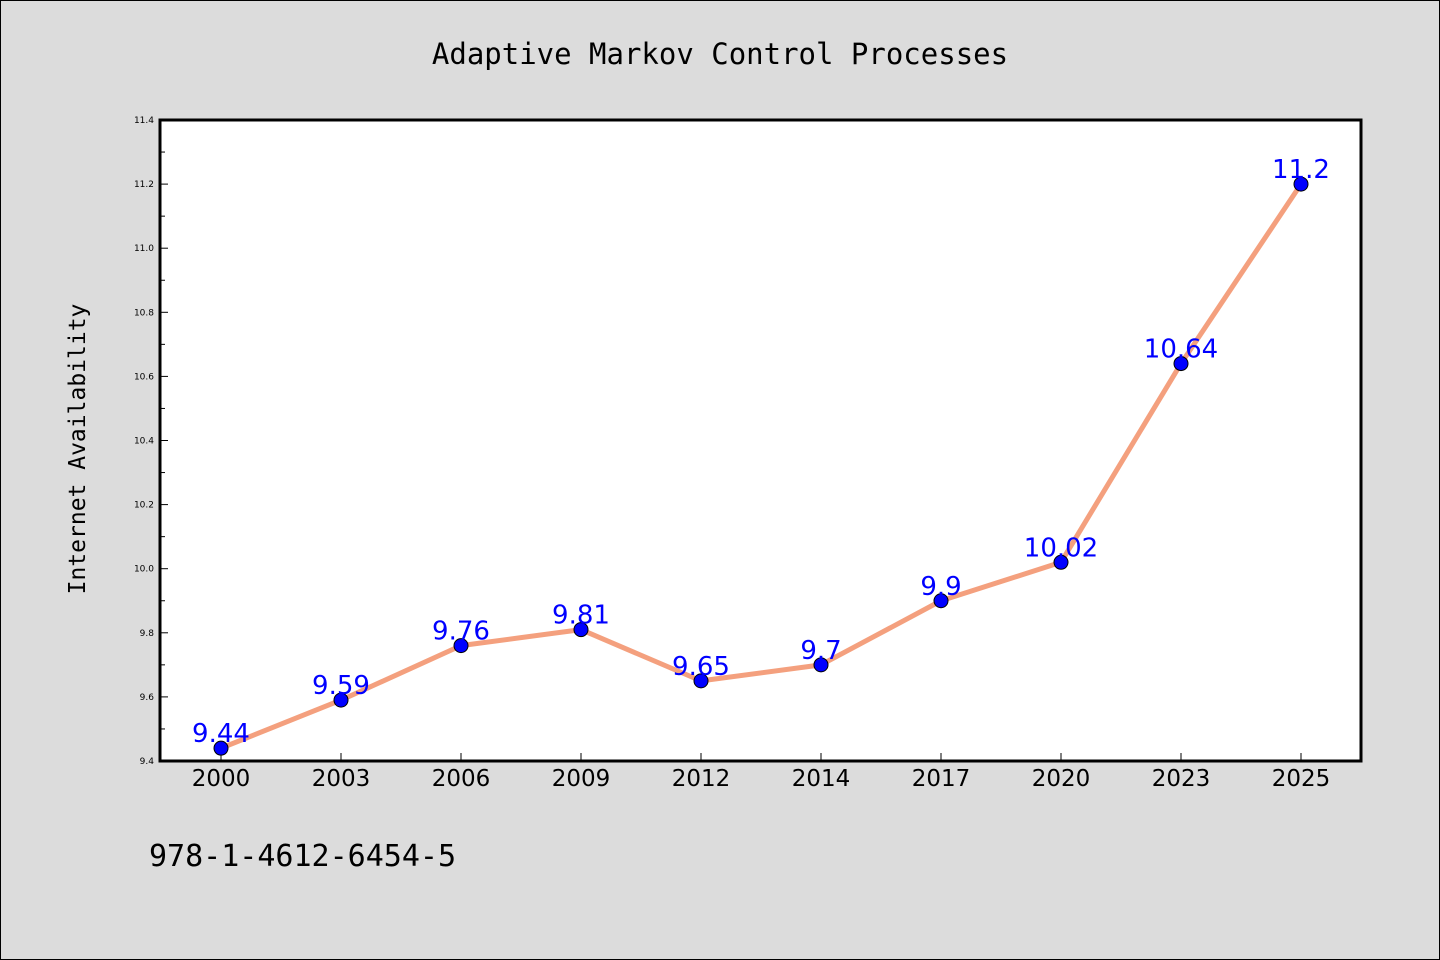 The image size is (1440, 960). Describe the element at coordinates (1301, 170) in the screenshot. I see `data-point-label: 11.2` at that location.